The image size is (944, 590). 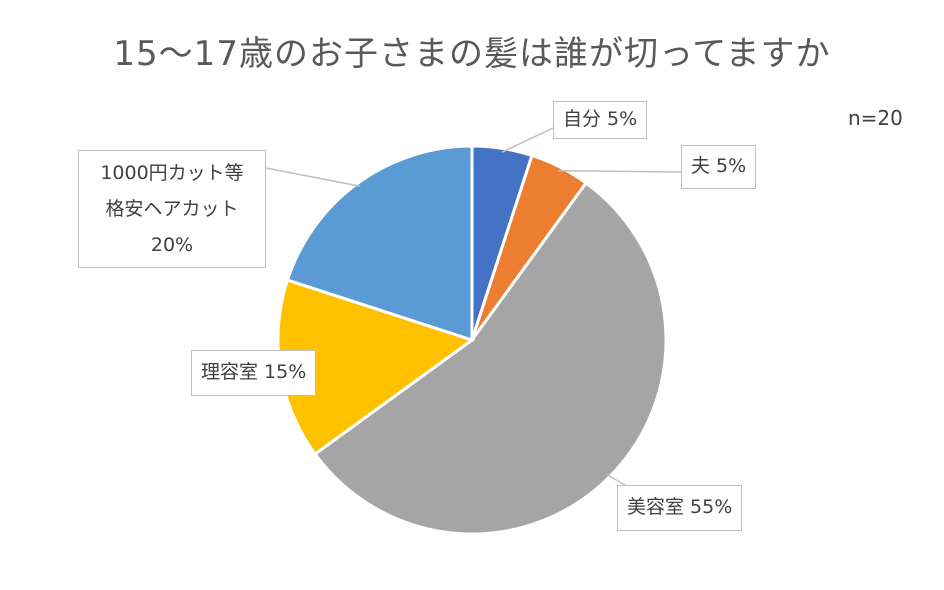 I want to click on label-husband: 夫 5%, so click(x=719, y=167).